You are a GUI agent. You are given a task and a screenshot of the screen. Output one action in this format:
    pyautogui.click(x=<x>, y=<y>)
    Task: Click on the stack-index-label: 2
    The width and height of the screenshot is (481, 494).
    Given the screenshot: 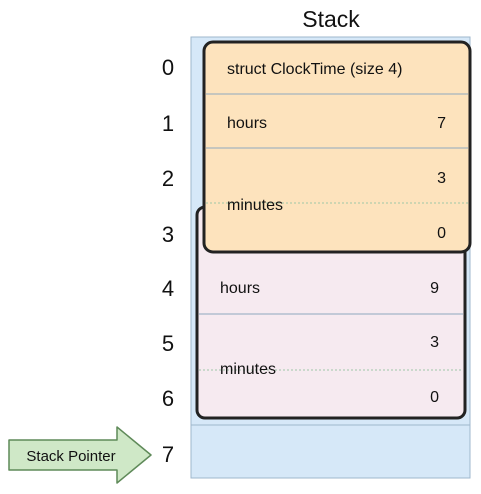 What is the action you would take?
    pyautogui.click(x=168, y=178)
    